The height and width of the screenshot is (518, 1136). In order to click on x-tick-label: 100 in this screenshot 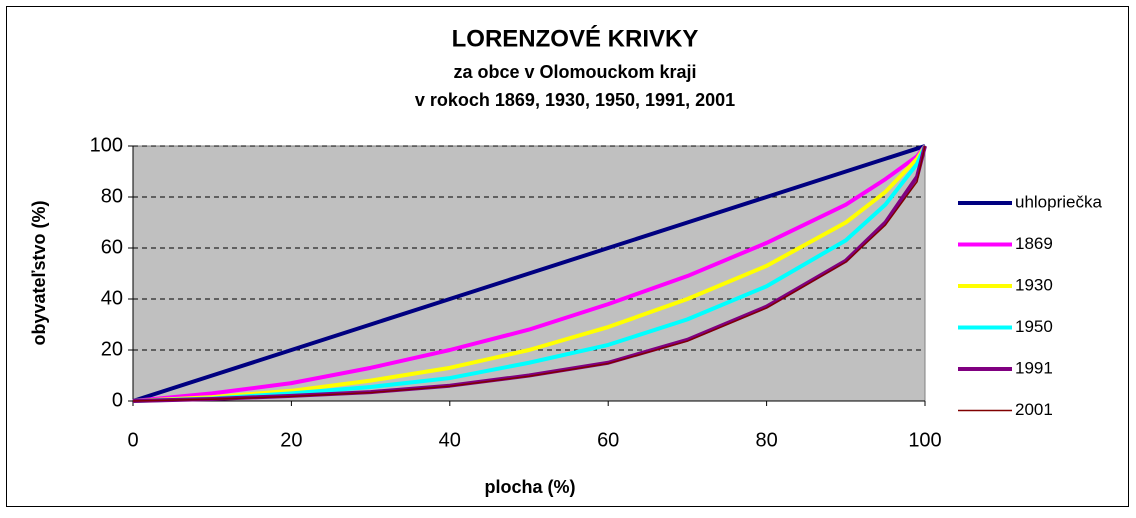, I will do `click(924, 440)`.